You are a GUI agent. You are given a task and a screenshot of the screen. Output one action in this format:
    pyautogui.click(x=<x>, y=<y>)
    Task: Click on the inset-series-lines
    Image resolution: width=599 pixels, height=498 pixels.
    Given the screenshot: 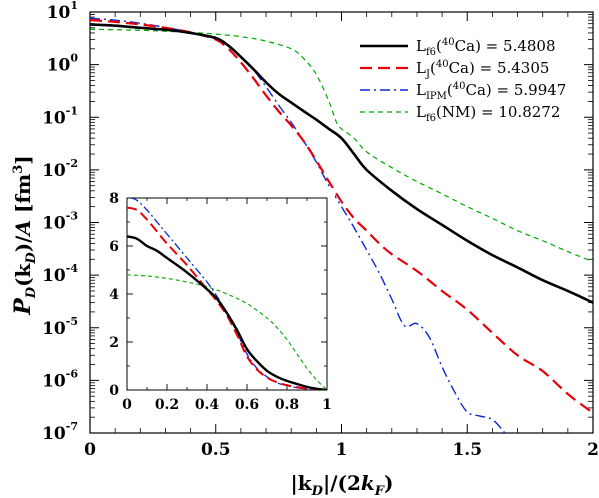 What is the action you would take?
    pyautogui.click(x=227, y=294)
    